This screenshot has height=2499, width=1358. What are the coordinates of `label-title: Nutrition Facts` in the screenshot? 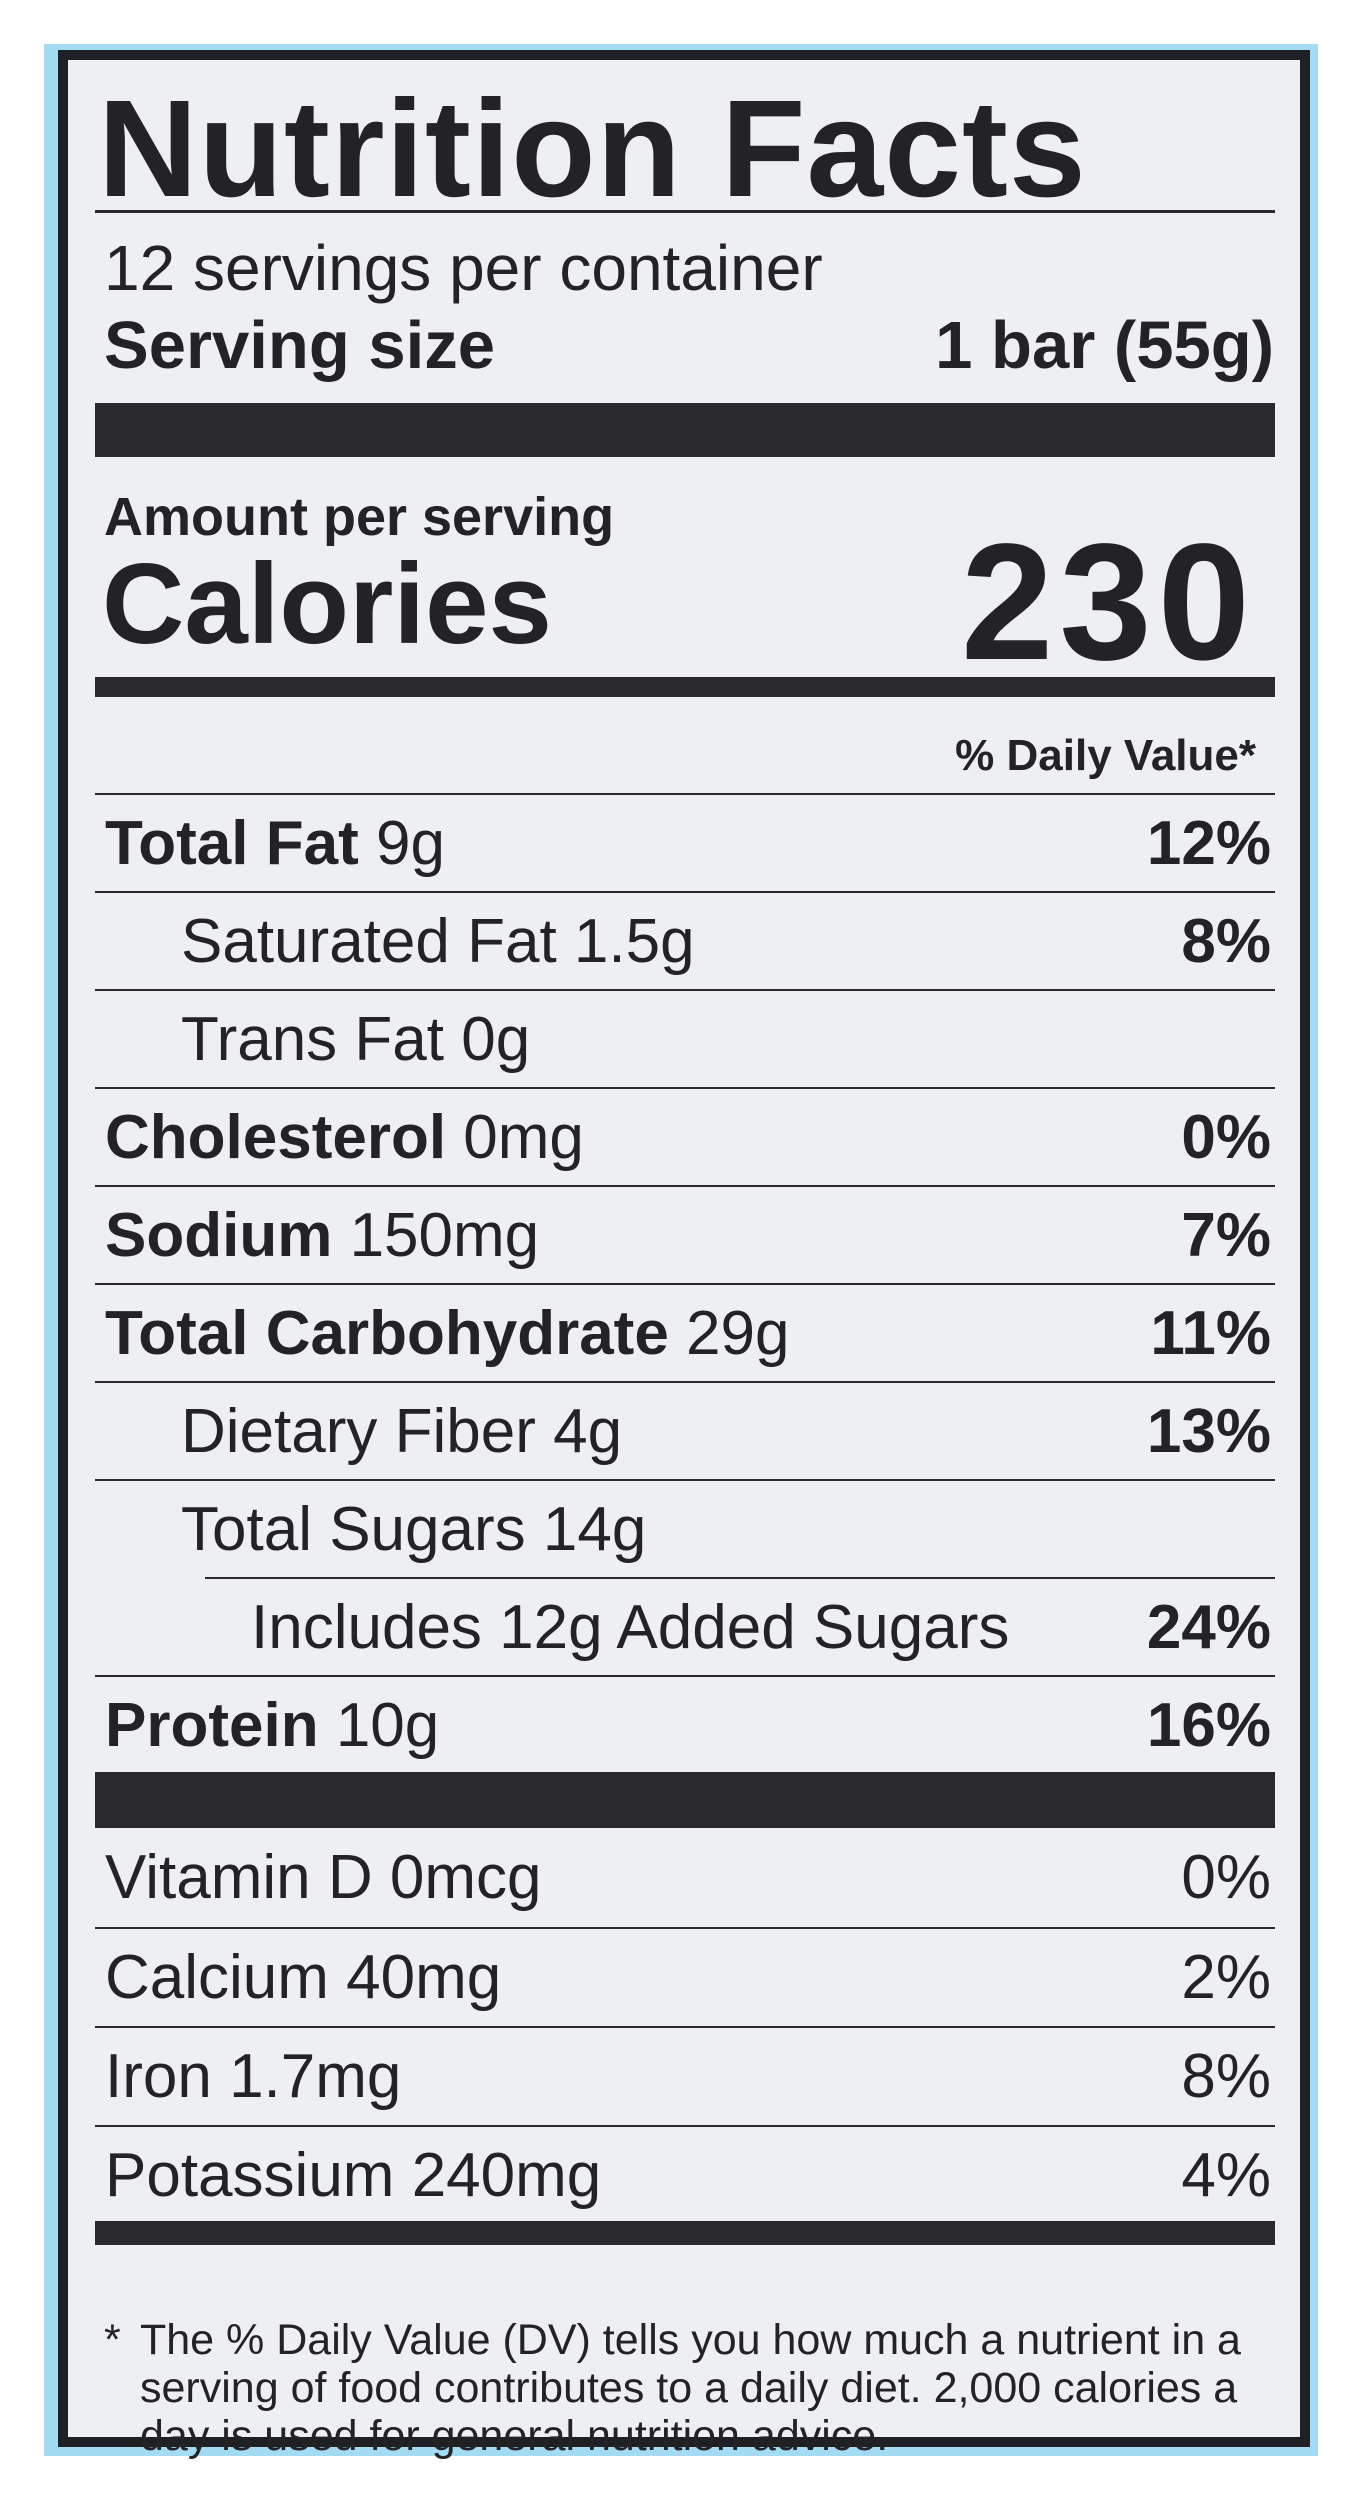 It's located at (592, 149).